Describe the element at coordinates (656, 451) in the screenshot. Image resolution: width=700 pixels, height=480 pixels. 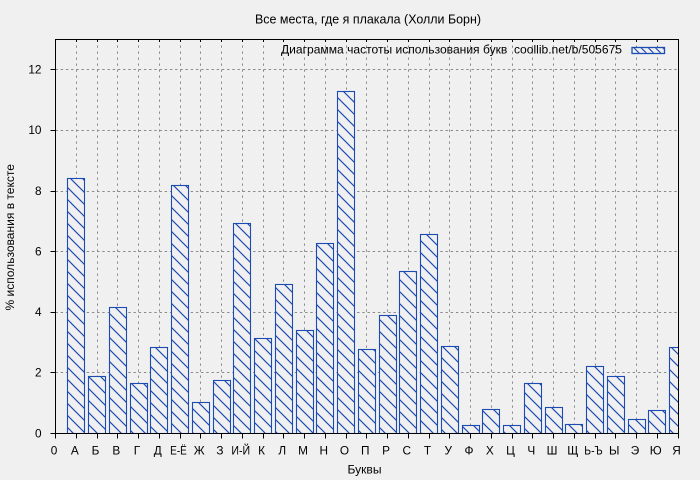
I see `svg-text: Ю` at that location.